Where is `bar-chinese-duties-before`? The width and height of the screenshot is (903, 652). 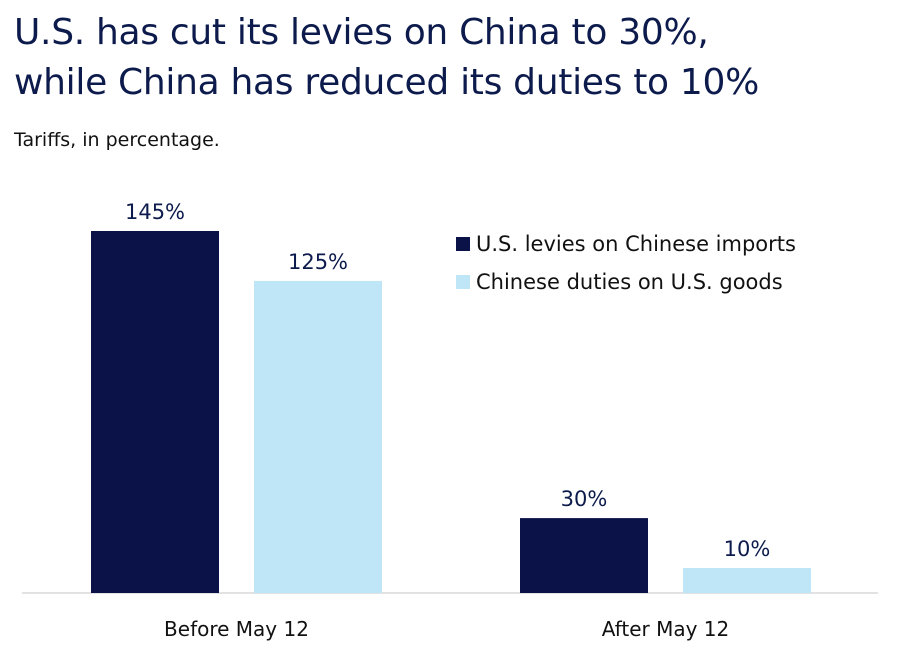 bar-chinese-duties-before is located at coordinates (318, 436).